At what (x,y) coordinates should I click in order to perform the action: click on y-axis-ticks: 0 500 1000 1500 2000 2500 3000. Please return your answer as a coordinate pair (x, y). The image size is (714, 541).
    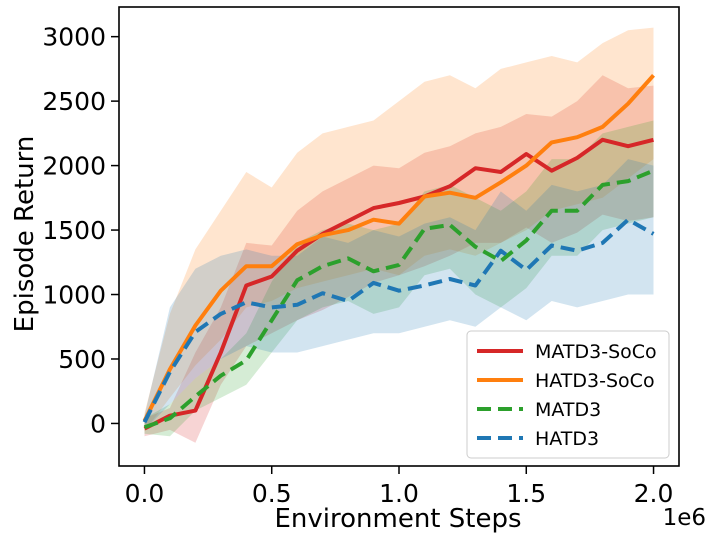
    Looking at the image, I should click on (80, 230).